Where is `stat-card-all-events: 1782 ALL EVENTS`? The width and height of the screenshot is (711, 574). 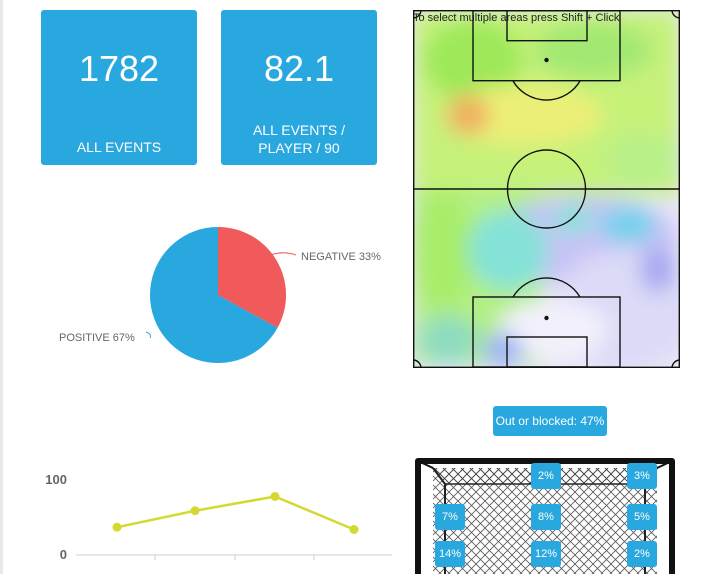
stat-card-all-events: 1782 ALL EVENTS is located at coordinates (119, 87).